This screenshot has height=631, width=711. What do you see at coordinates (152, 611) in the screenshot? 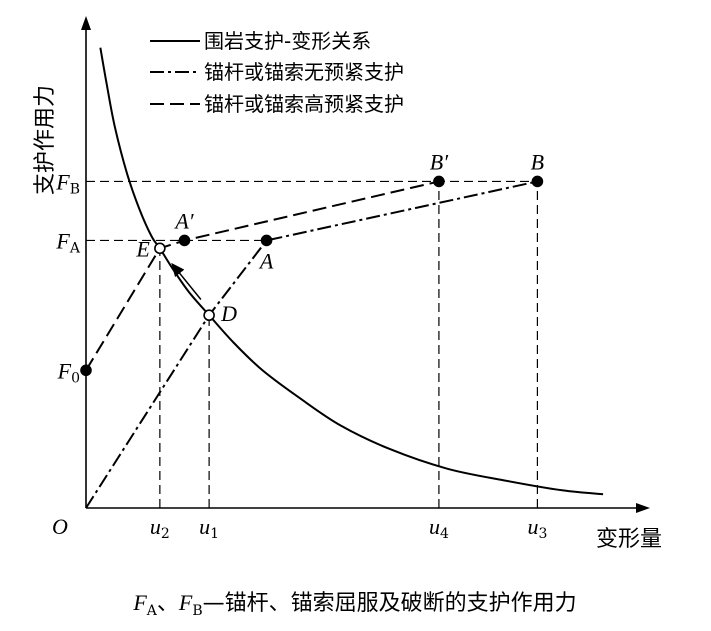
I see `caption-fa-sub: A` at bounding box center [152, 611].